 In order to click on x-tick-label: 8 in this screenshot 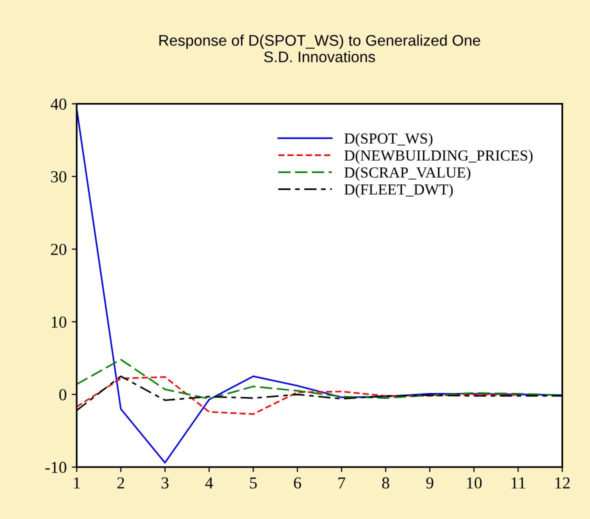, I will do `click(386, 483)`.